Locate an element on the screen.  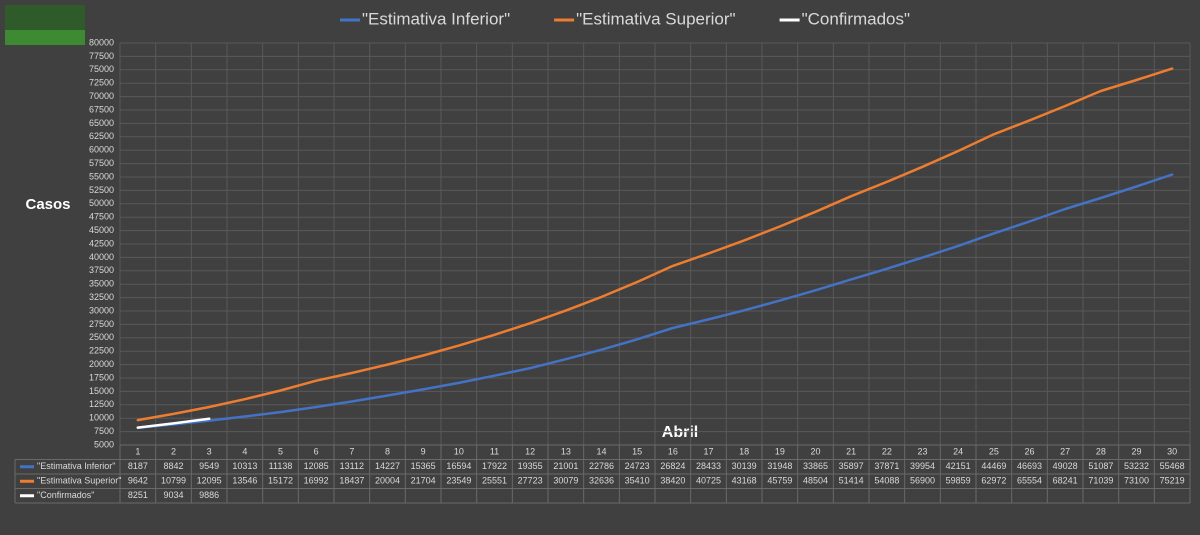
table-row-label: "Confirmados" is located at coordinates (65, 495).